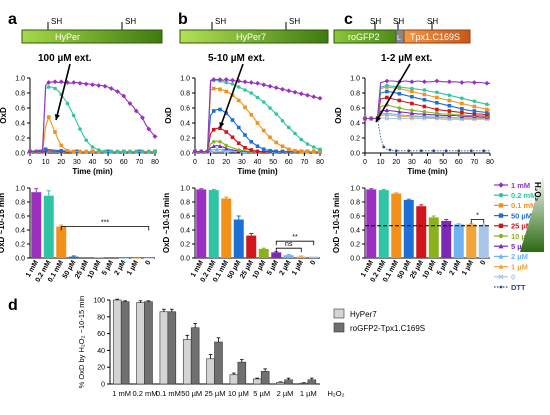 The width and height of the screenshot is (550, 415). I want to click on y-tick-label: 0.8, so click(185, 203).